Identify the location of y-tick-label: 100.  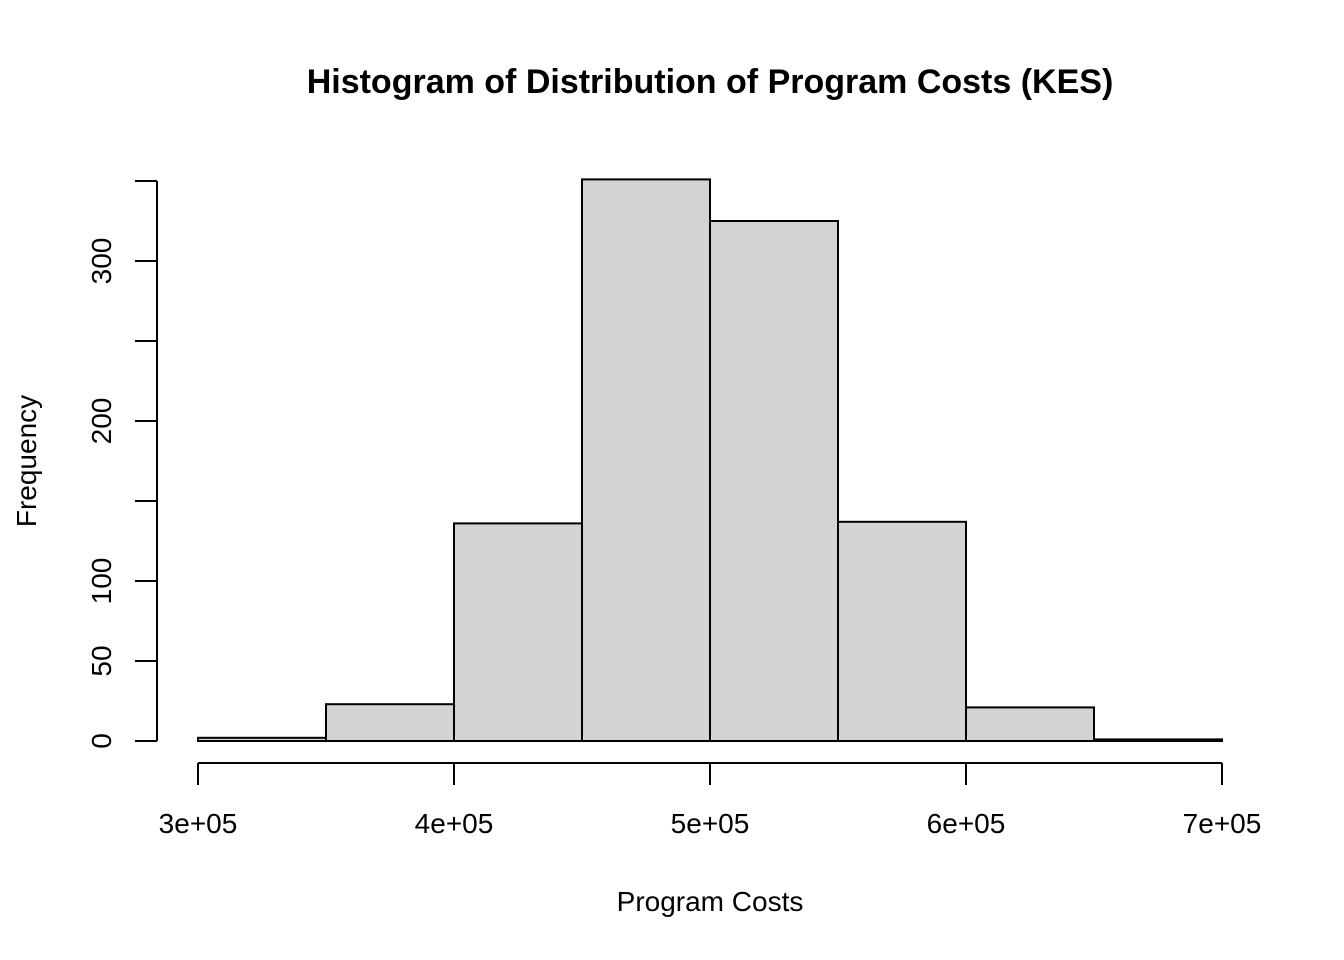
(101, 581).